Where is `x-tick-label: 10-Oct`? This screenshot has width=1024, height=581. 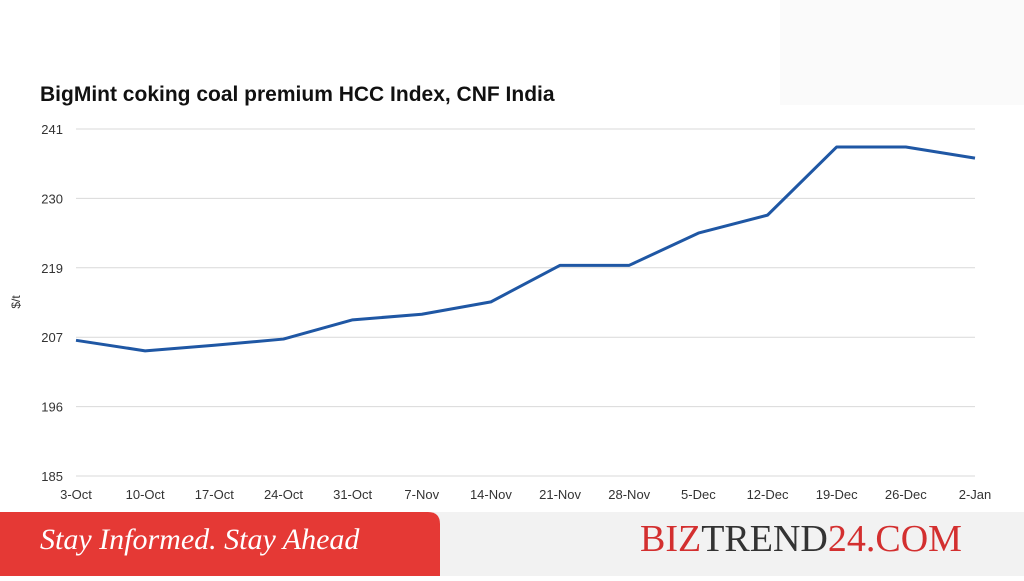 x-tick-label: 10-Oct is located at coordinates (145, 494).